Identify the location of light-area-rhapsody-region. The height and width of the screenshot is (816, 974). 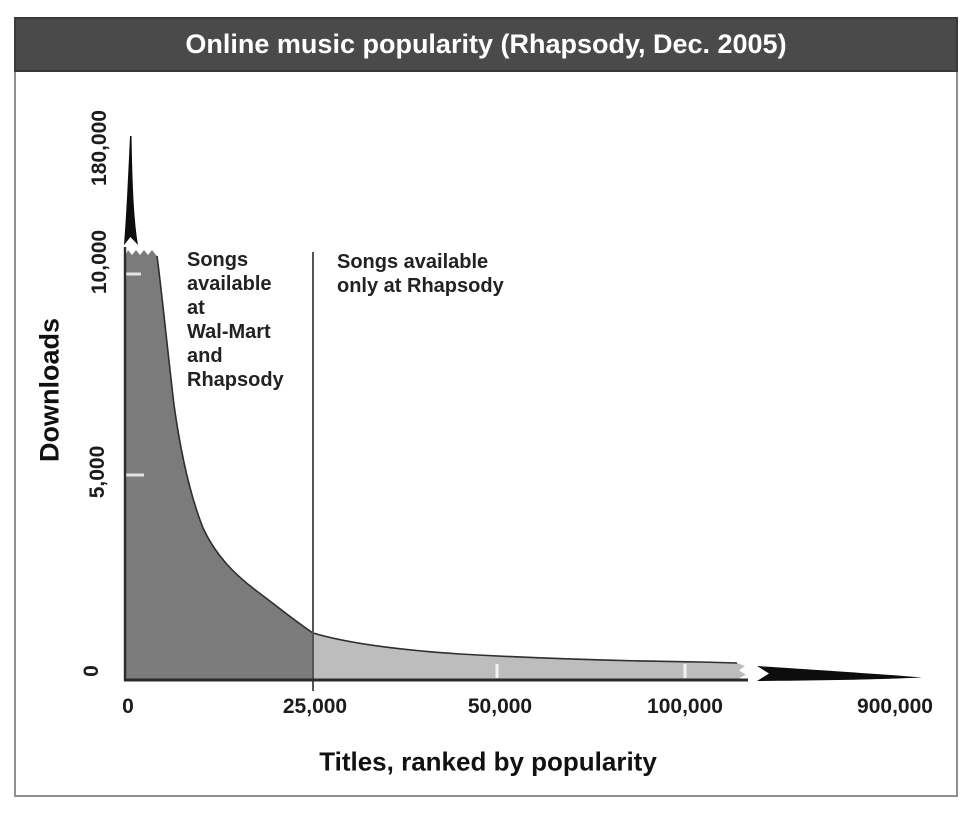
(529, 657).